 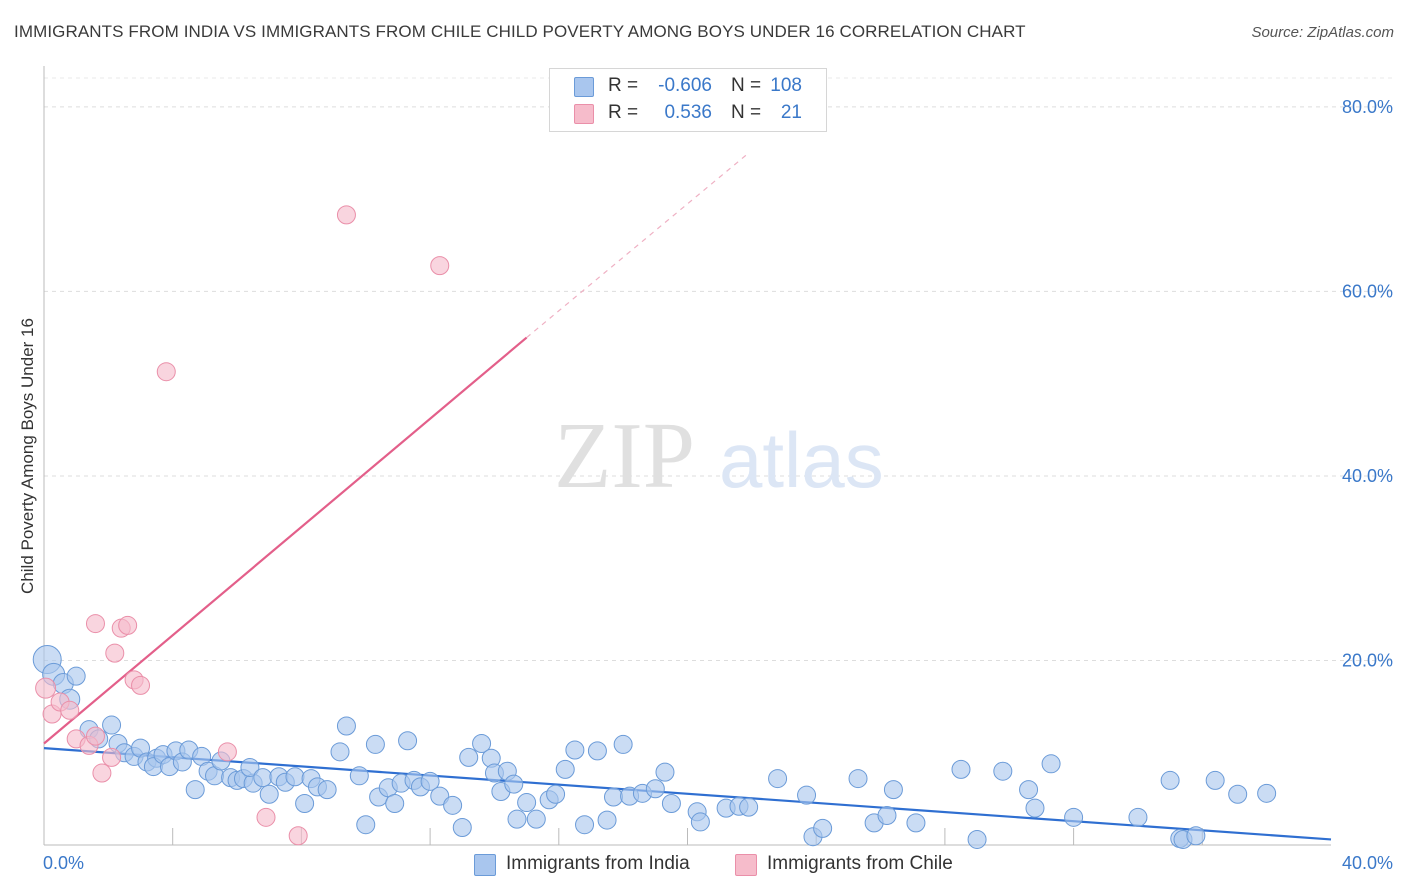 What do you see at coordinates (1367, 476) in the screenshot?
I see `y-tick-label-40: 40.0%` at bounding box center [1367, 476].